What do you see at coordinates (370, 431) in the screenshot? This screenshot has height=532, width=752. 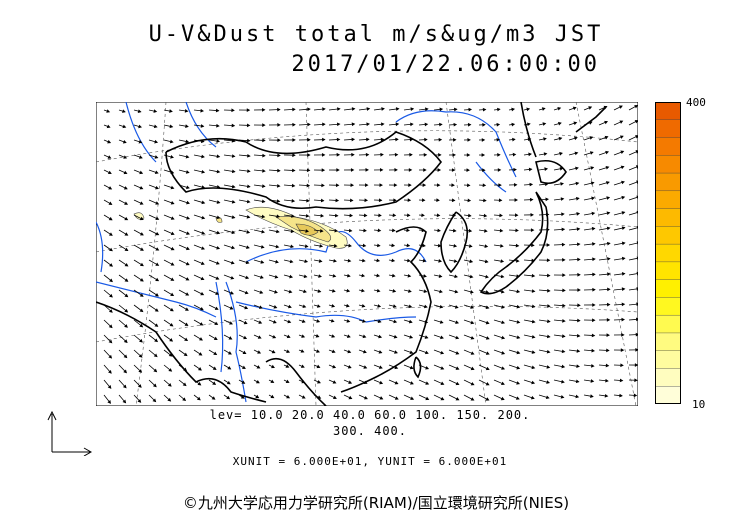 I see `contour-levels-line2: 300. 400.` at bounding box center [370, 431].